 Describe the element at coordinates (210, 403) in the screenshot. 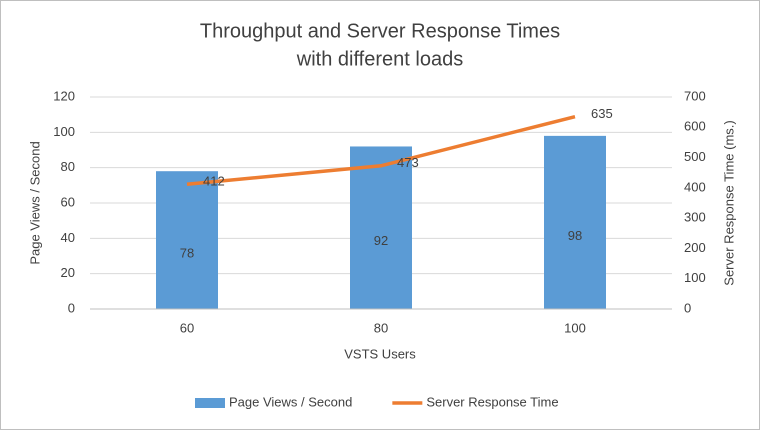

I see `legend-swatch` at that location.